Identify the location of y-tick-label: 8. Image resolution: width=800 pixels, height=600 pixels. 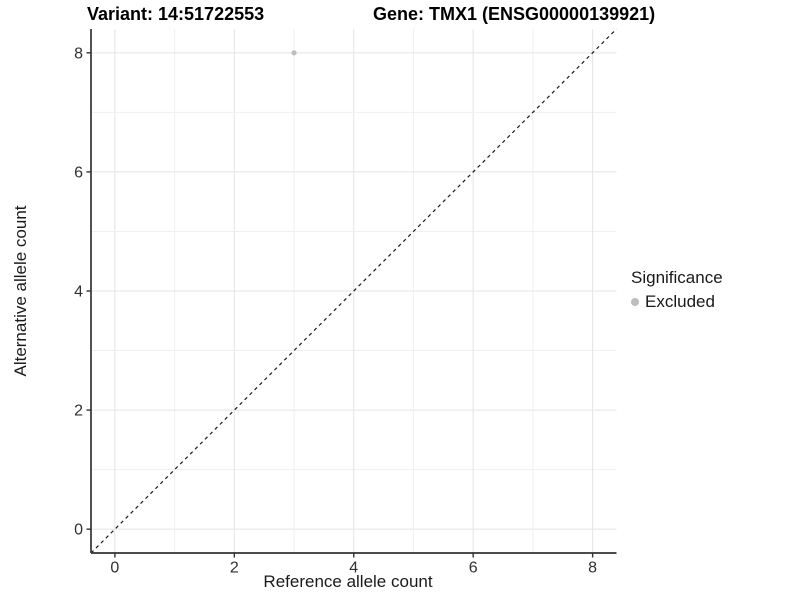
(78, 53).